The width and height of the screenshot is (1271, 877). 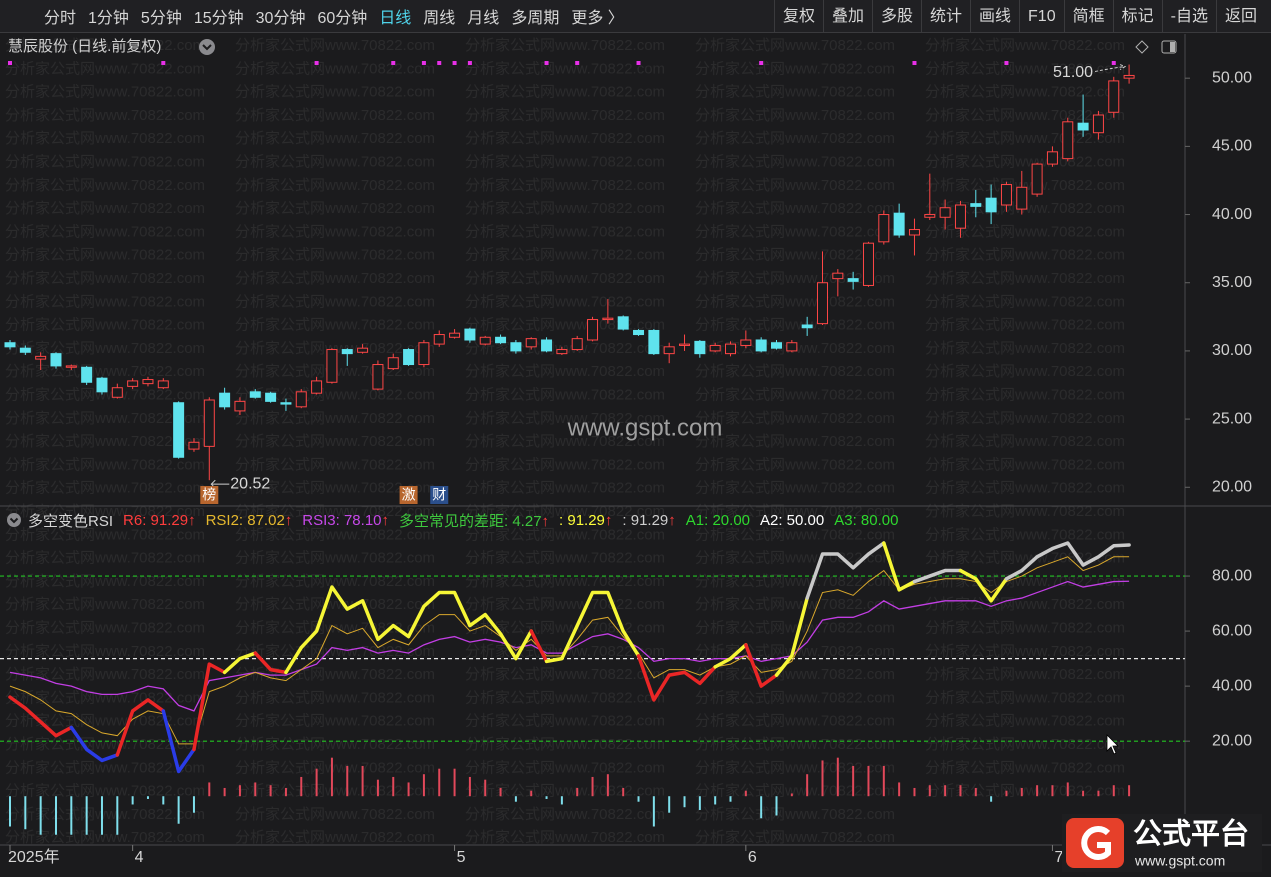 I want to click on toolbar-button: -自选, so click(x=1188, y=16).